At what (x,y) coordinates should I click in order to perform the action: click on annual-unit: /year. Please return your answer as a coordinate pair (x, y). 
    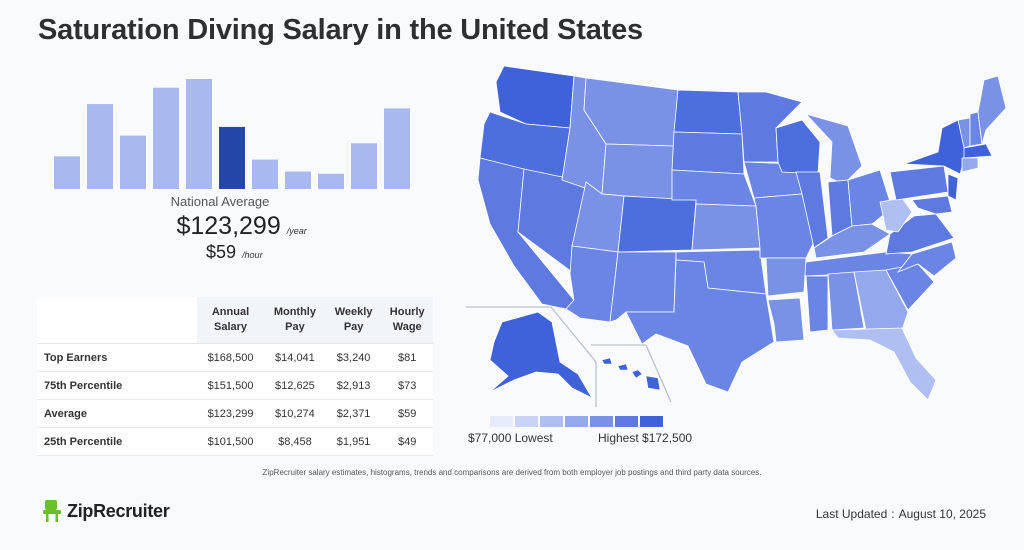
    Looking at the image, I should click on (296, 231).